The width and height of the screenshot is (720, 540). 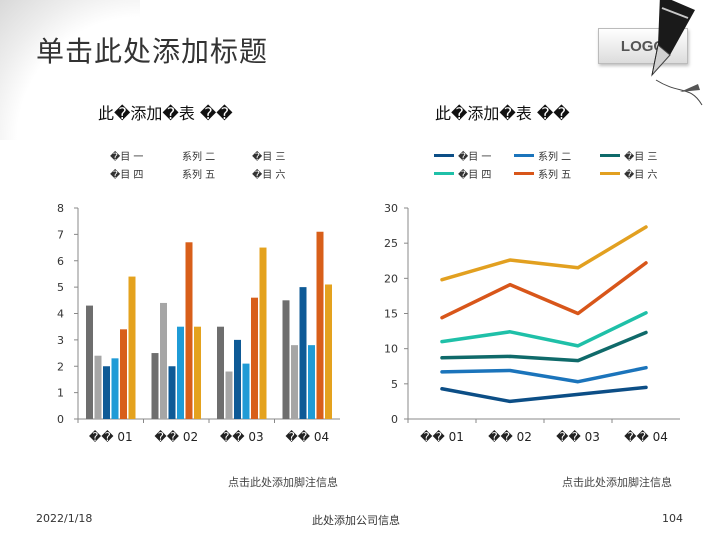 What do you see at coordinates (60, 340) in the screenshot?
I see `bar-y-tick-label: 3` at bounding box center [60, 340].